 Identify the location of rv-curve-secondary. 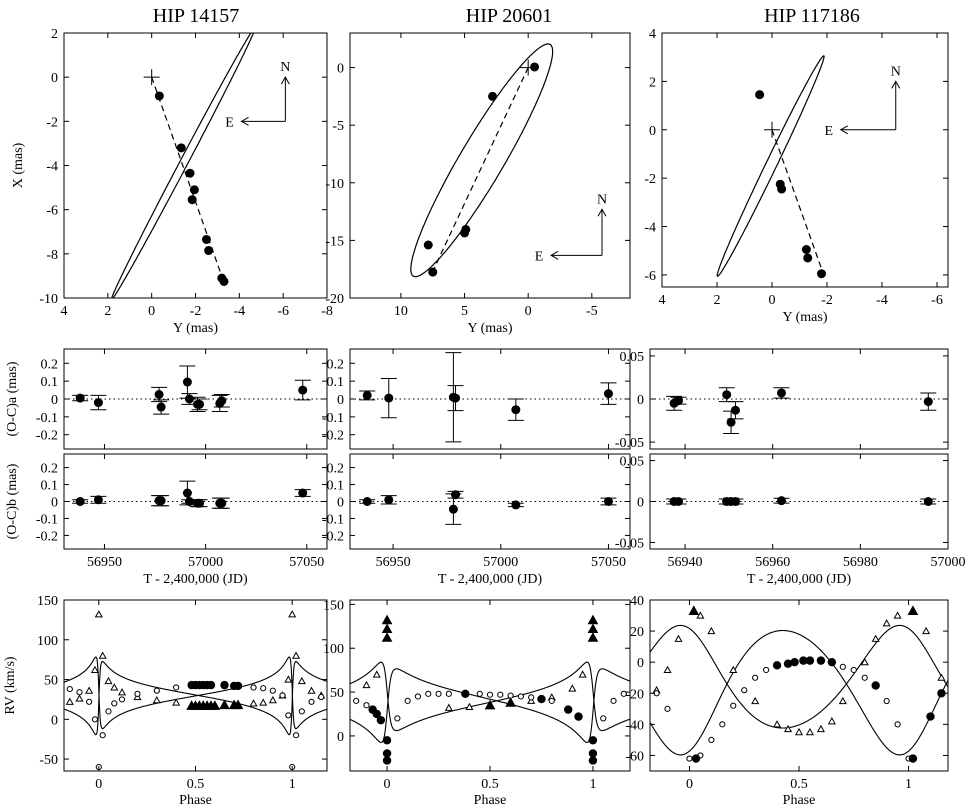
(195, 693).